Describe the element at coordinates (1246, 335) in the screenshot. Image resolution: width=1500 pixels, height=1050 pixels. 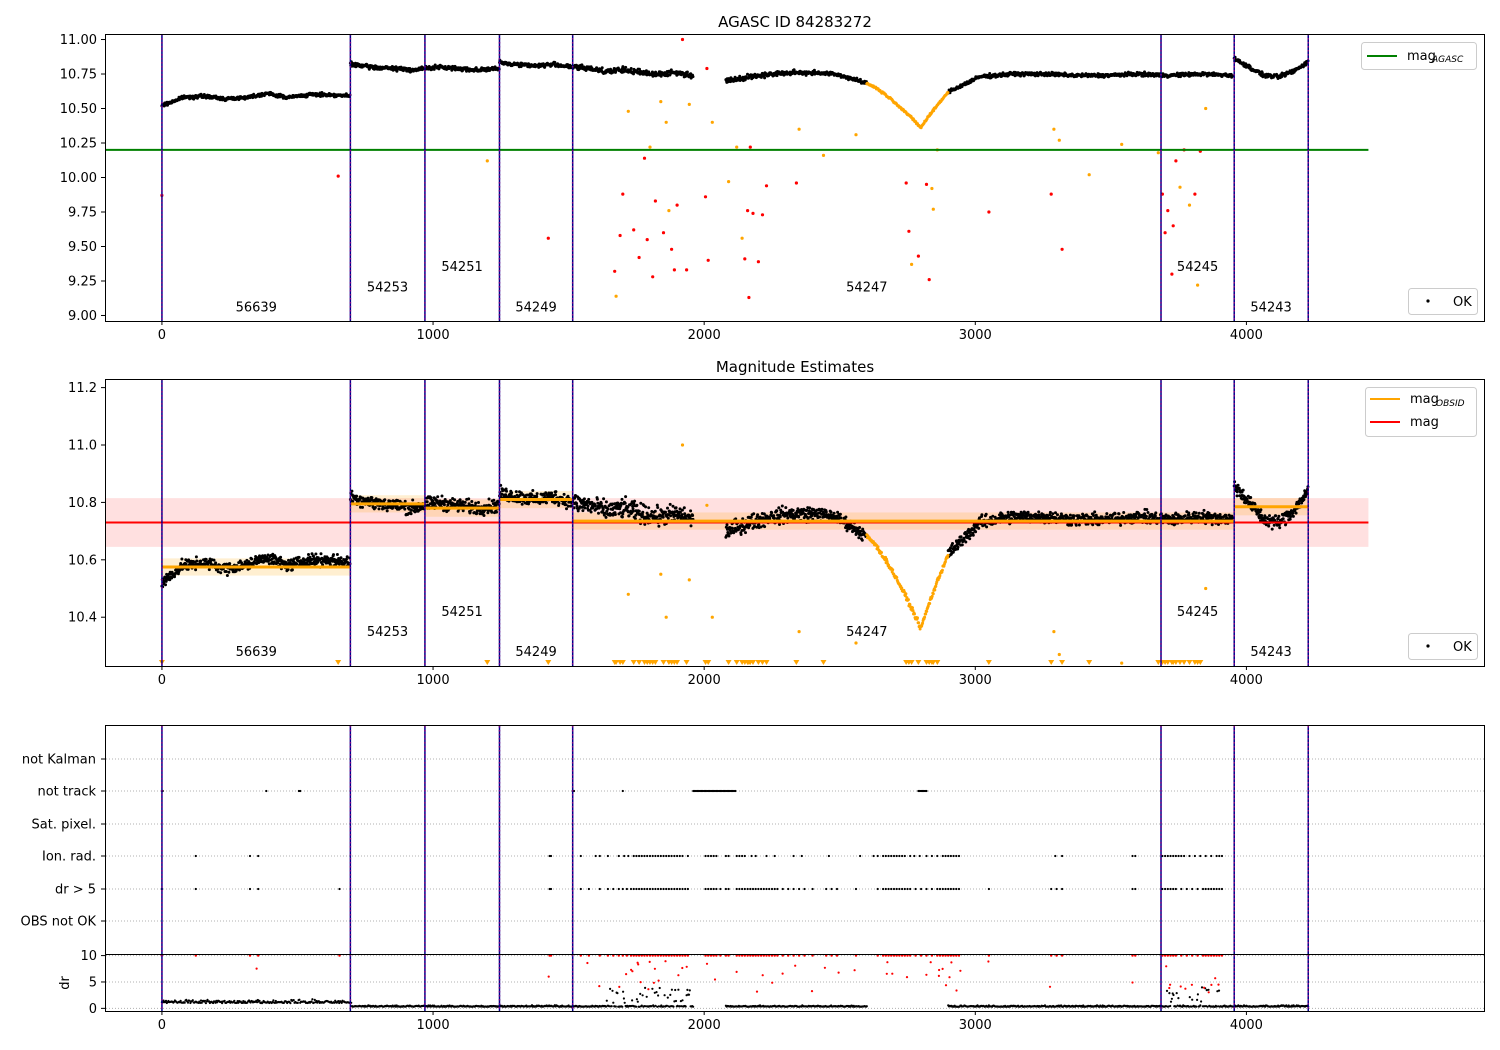
I see `x-tick-label: 4000` at that location.